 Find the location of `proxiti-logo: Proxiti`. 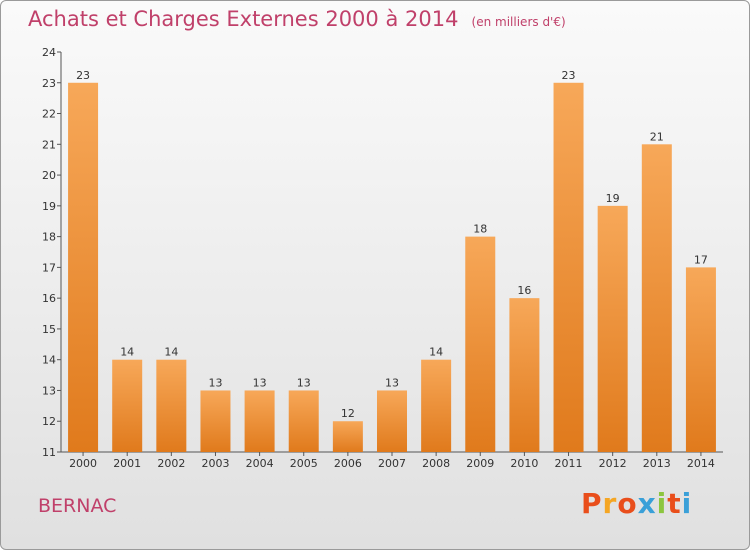

proxiti-logo: Proxiti is located at coordinates (636, 503).